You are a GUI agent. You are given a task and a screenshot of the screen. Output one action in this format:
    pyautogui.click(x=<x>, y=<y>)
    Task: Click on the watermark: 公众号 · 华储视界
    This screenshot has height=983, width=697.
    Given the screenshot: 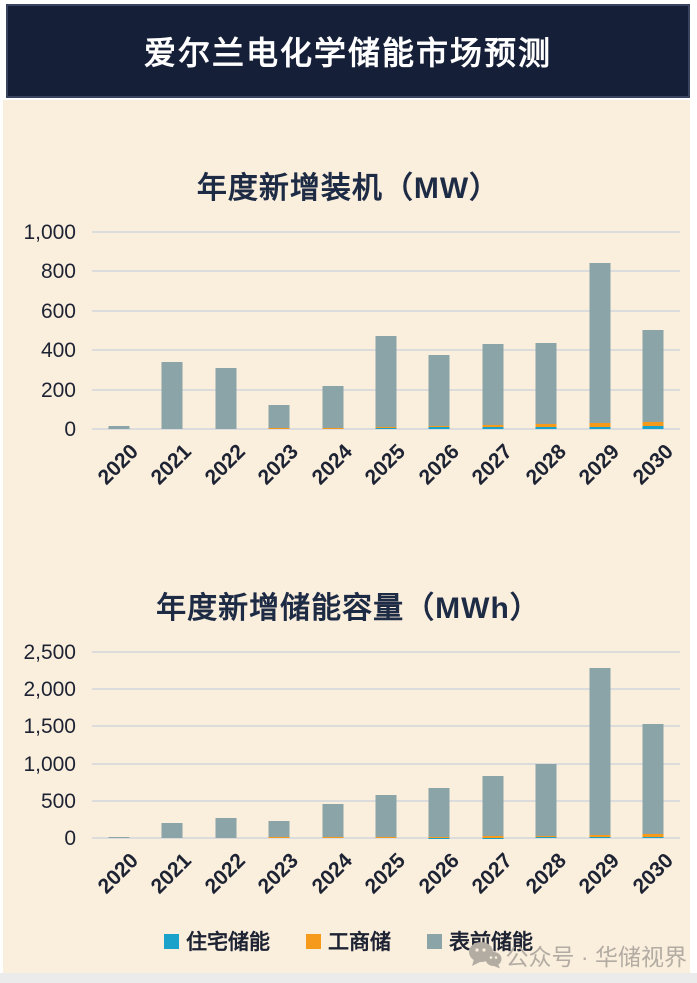 What is the action you would take?
    pyautogui.click(x=577, y=955)
    